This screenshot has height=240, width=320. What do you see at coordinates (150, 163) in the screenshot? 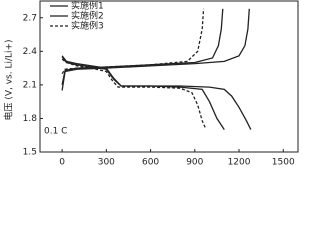
I see `x-tick-label: 600` at bounding box center [150, 163].